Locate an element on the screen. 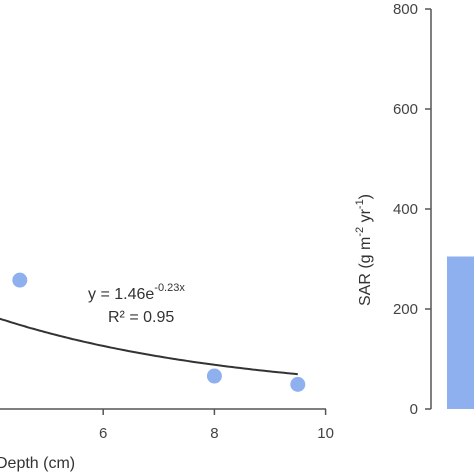 The image size is (474, 474). scatter-x-ticks: 6 8 10 is located at coordinates (216, 425).